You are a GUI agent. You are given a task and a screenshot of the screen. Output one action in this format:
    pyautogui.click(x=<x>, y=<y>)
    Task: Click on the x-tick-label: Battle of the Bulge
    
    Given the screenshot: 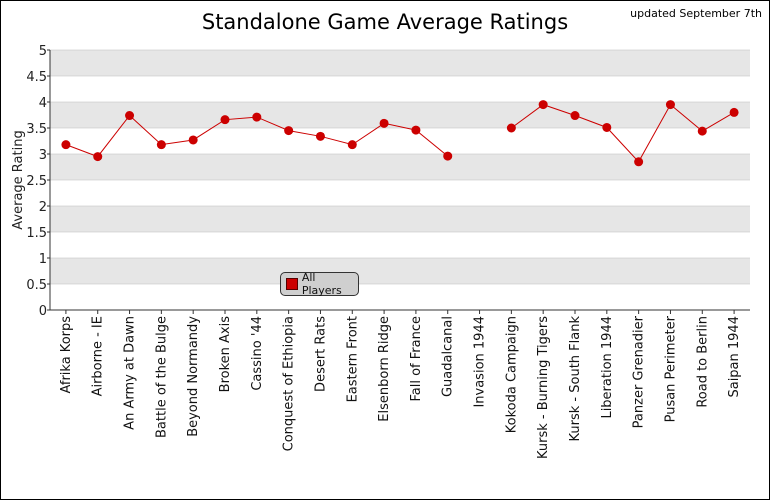 What is the action you would take?
    pyautogui.click(x=161, y=377)
    